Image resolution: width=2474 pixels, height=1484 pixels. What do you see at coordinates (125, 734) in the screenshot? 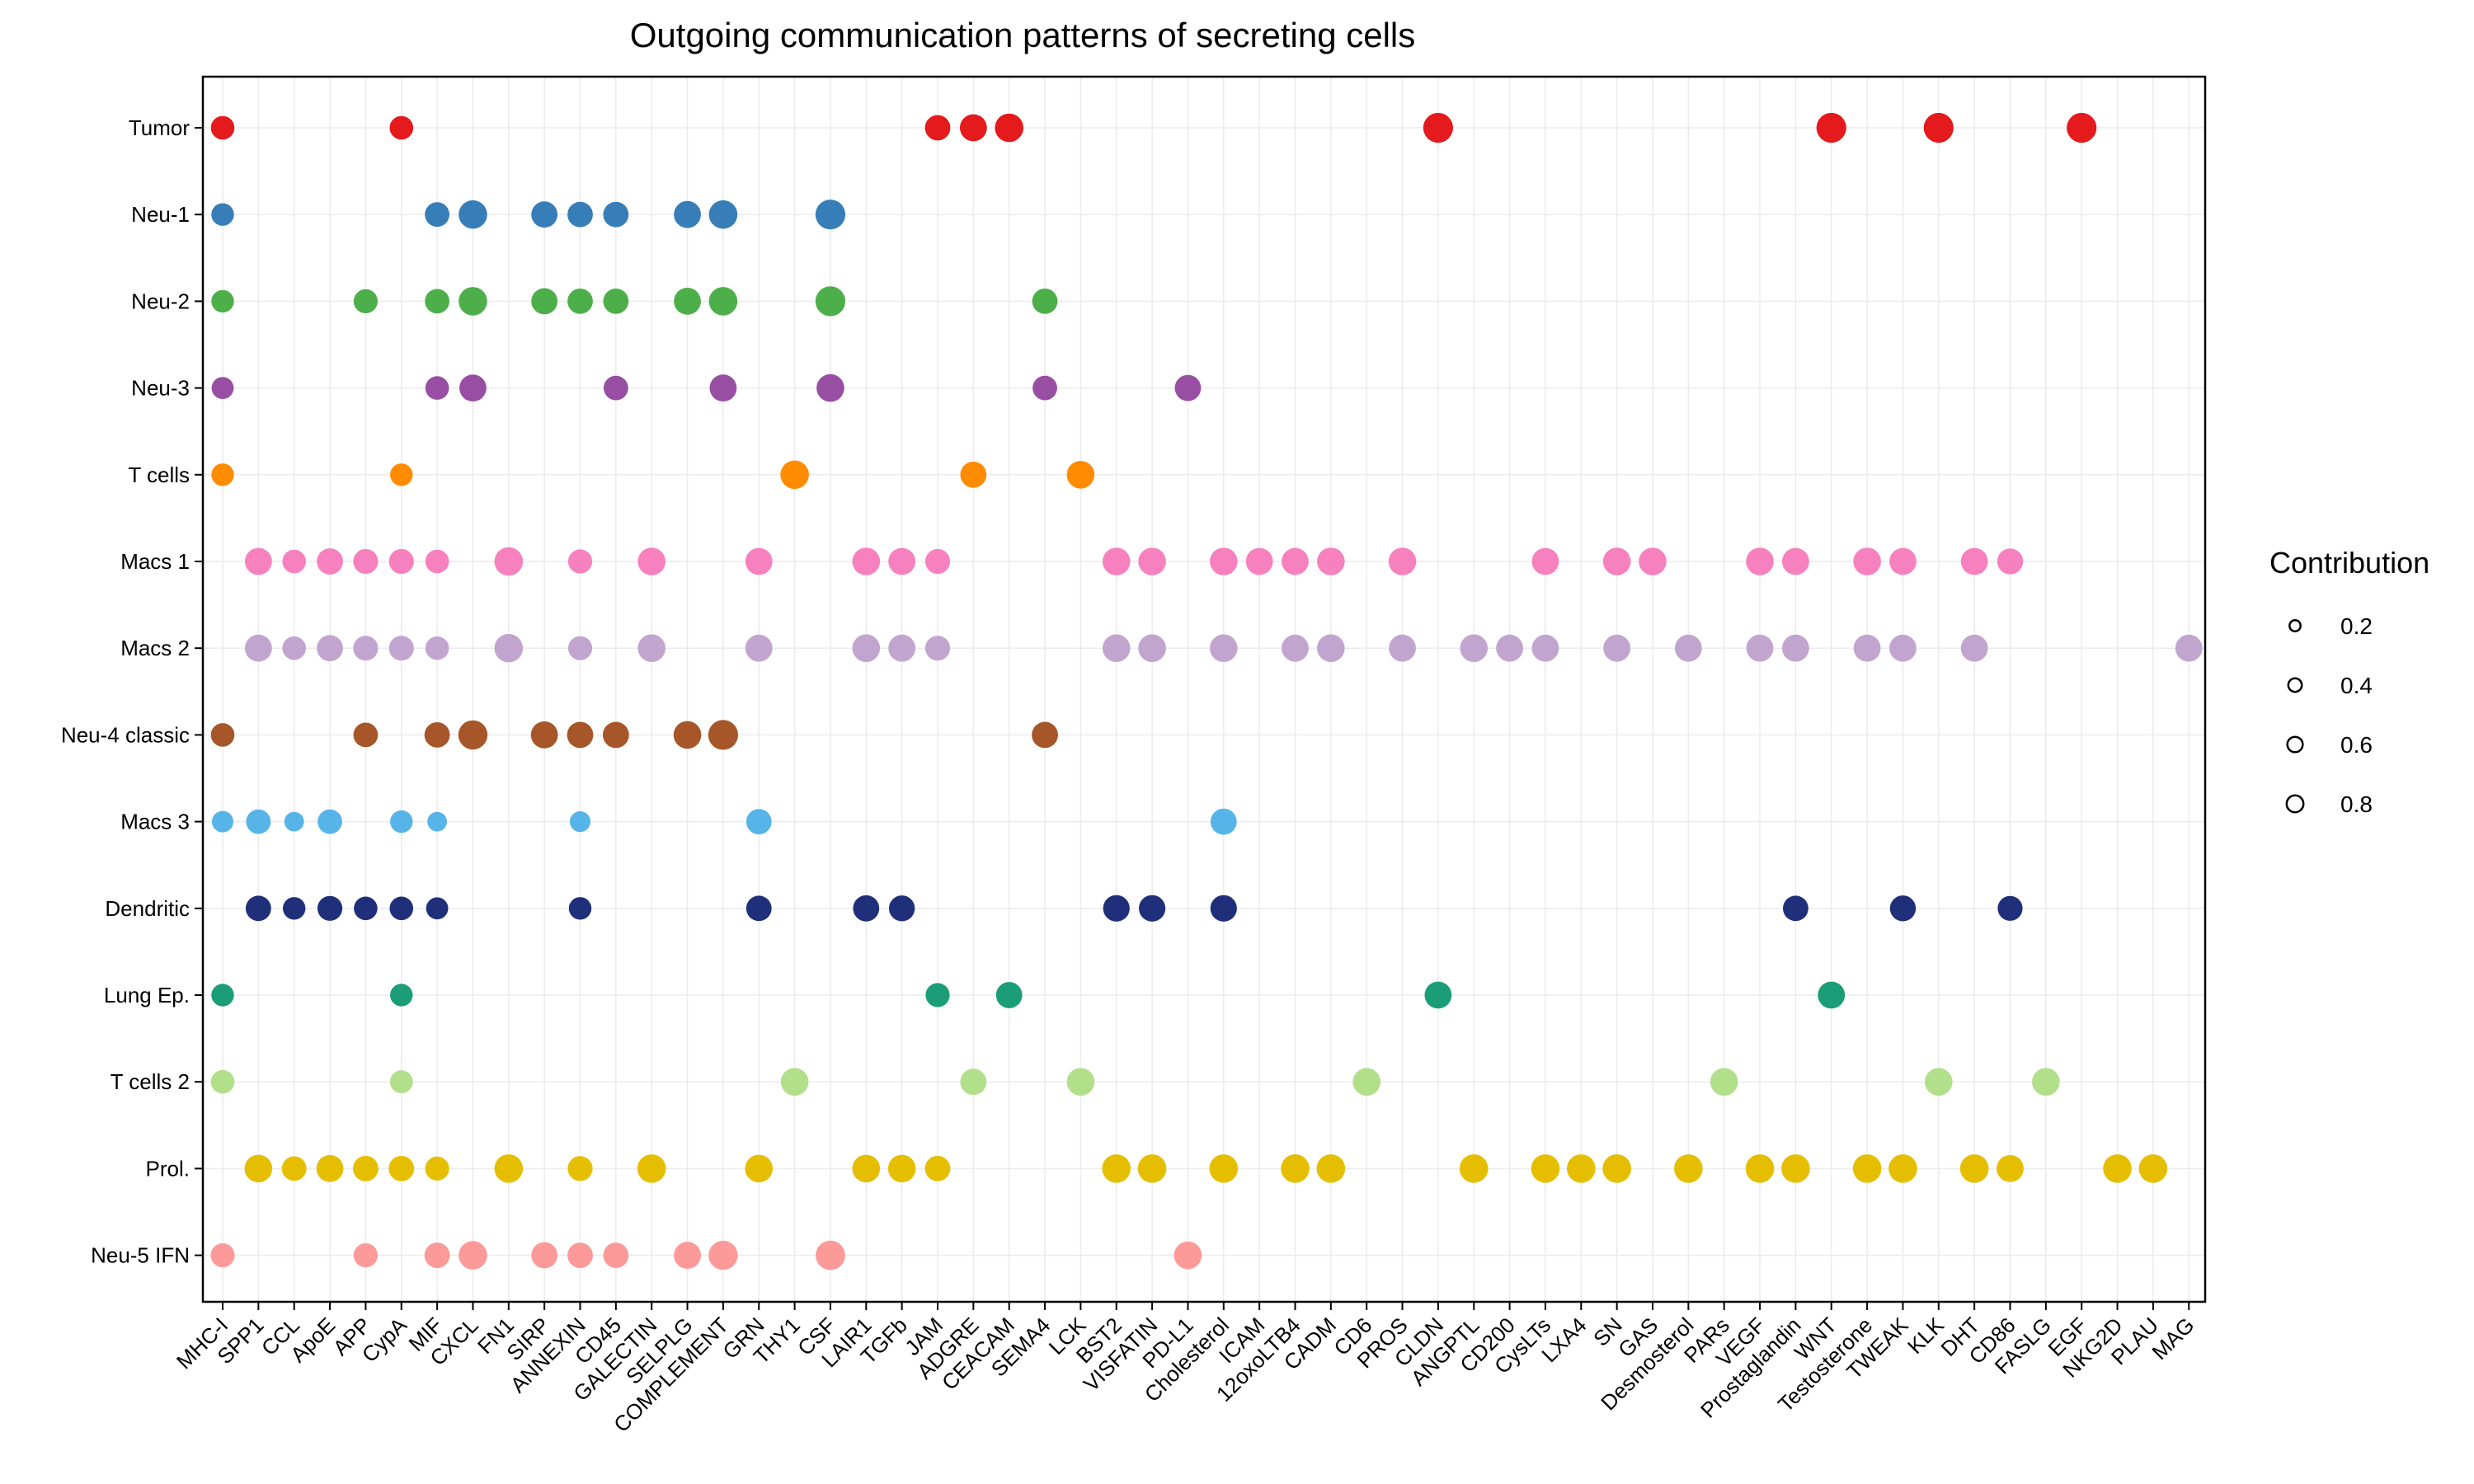
I see `y-tick-label: Neu-4 classic` at bounding box center [125, 734].